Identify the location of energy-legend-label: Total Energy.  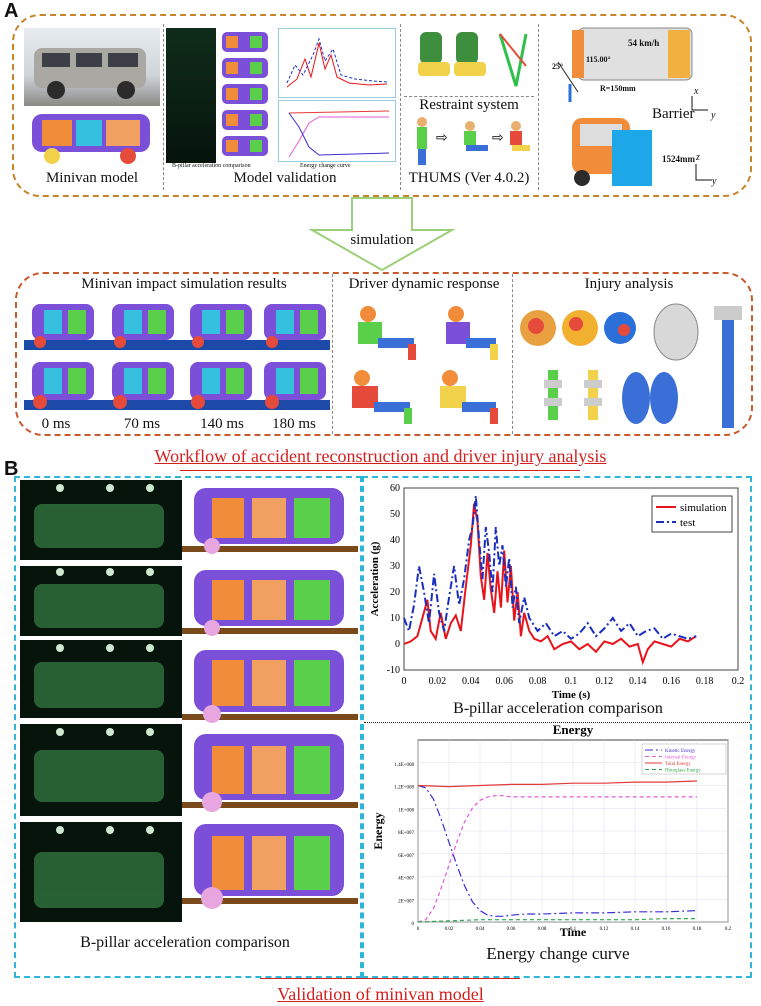
(678, 764).